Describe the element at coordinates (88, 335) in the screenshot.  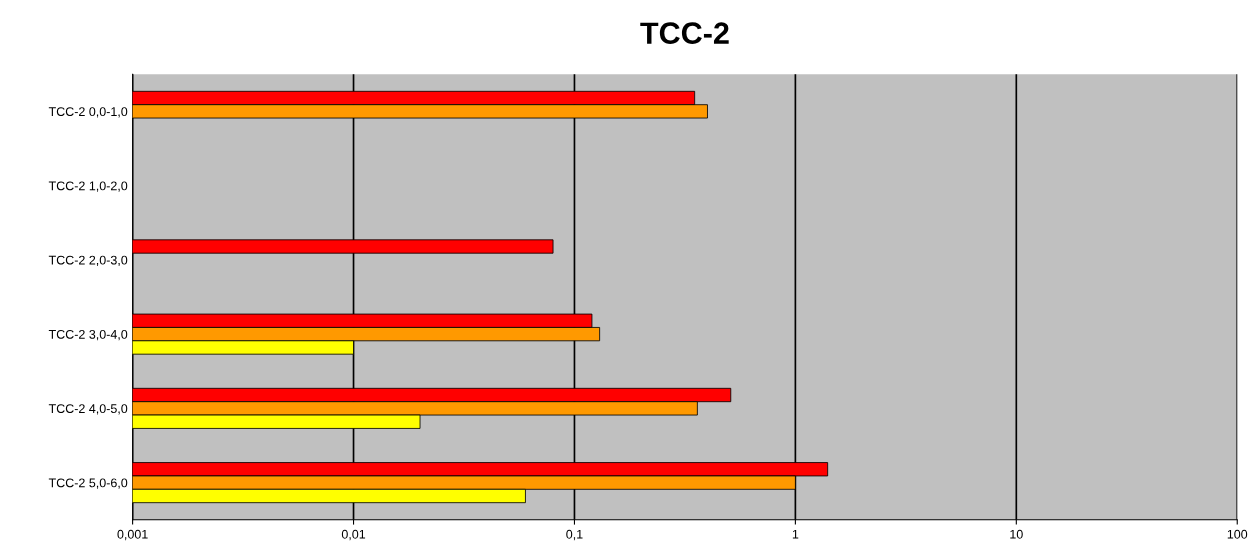
I see `y-tick-label: TCC-2 3,0-4,0` at that location.